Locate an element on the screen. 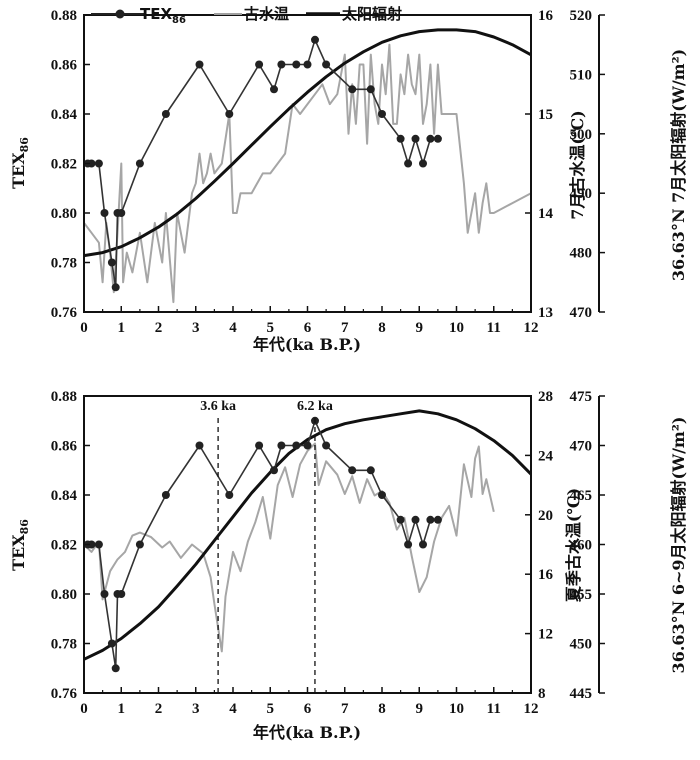 The image size is (700, 760). bottom-x-tick-label: 7 is located at coordinates (345, 709).